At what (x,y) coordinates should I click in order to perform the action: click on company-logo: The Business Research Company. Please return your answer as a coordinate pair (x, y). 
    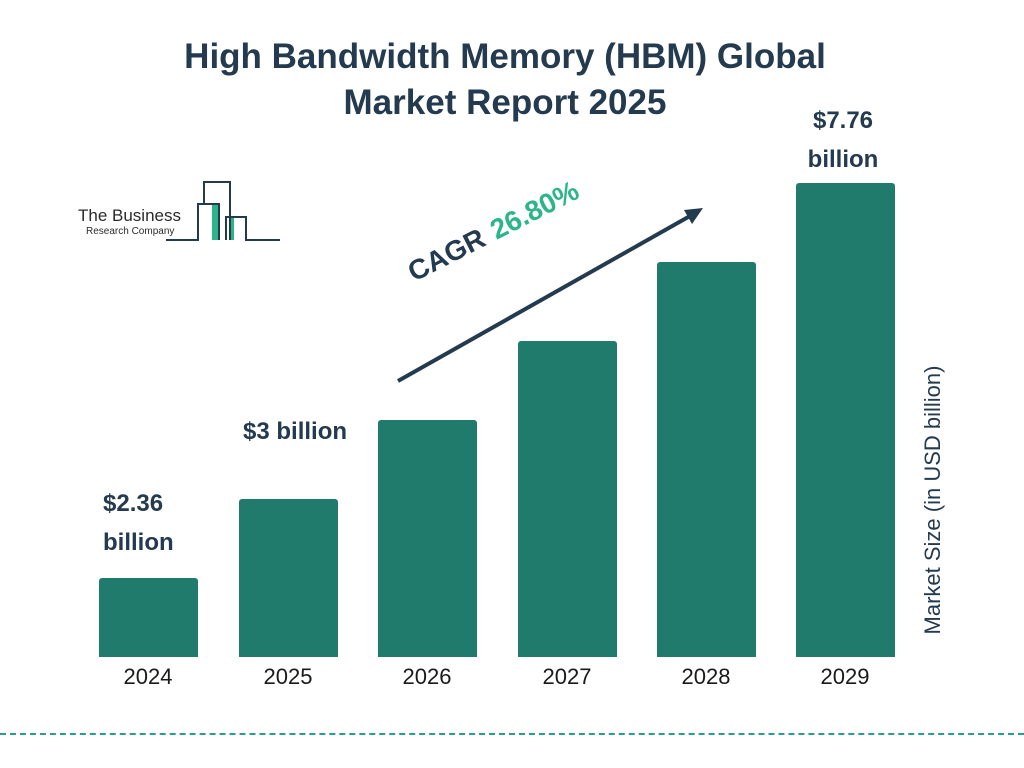
    Looking at the image, I should click on (180, 212).